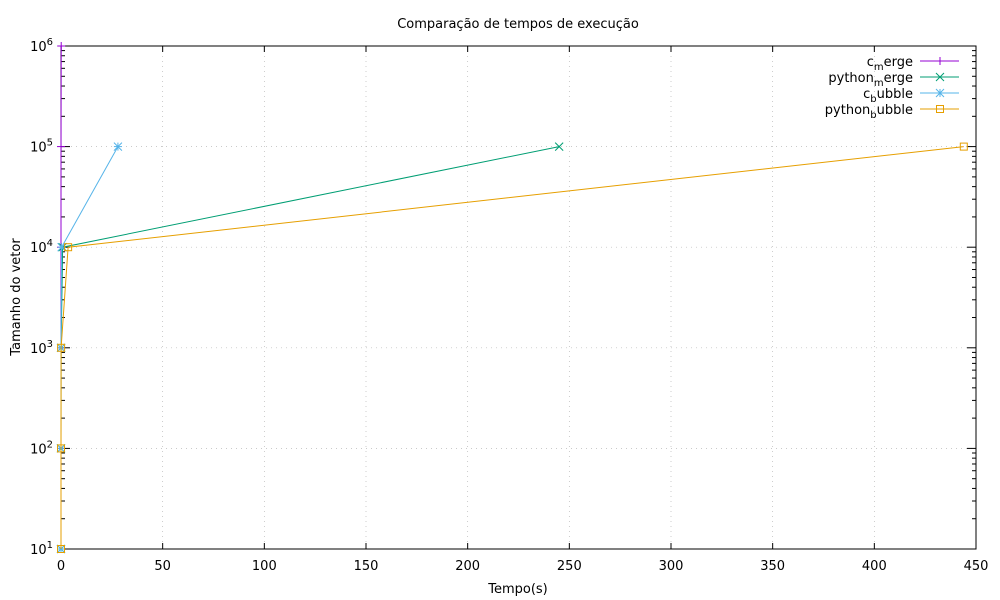  What do you see at coordinates (518, 24) in the screenshot?
I see `chart-title: Comparação de tempos de execução` at bounding box center [518, 24].